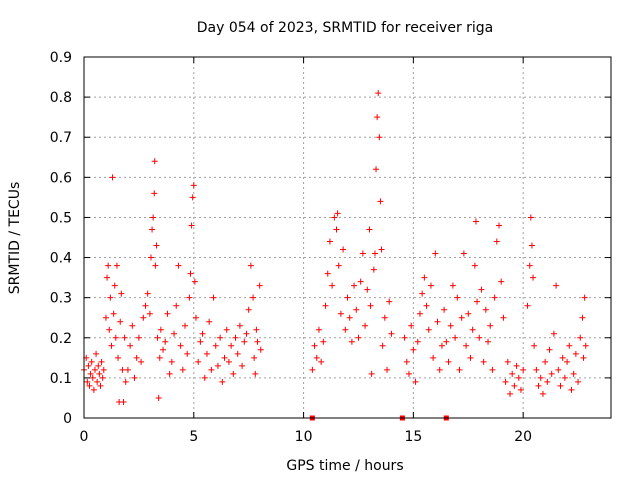 This screenshot has width=640, height=480. I want to click on y-tick-label: 0.6, so click(61, 178).